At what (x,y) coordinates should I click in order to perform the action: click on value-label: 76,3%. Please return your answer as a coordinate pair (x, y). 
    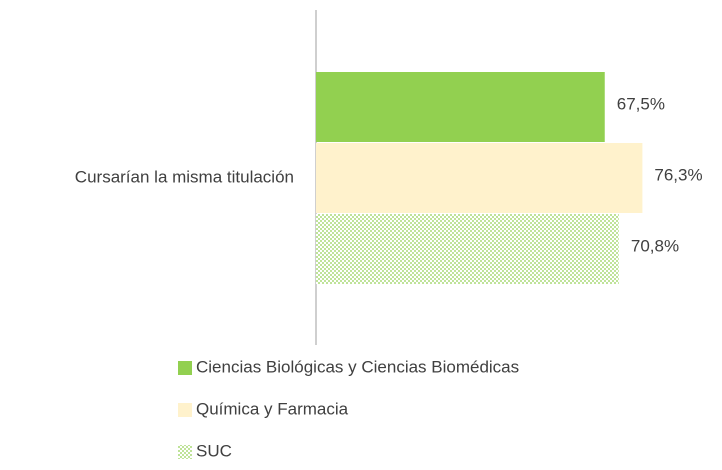
    Looking at the image, I should click on (678, 174).